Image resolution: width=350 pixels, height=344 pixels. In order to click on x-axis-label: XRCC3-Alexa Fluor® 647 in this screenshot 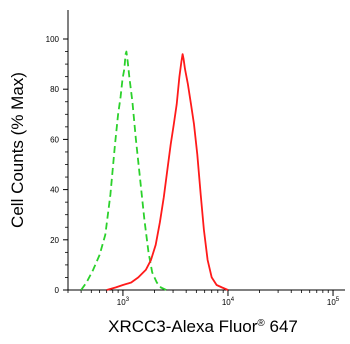, I will do `click(203, 326)`.